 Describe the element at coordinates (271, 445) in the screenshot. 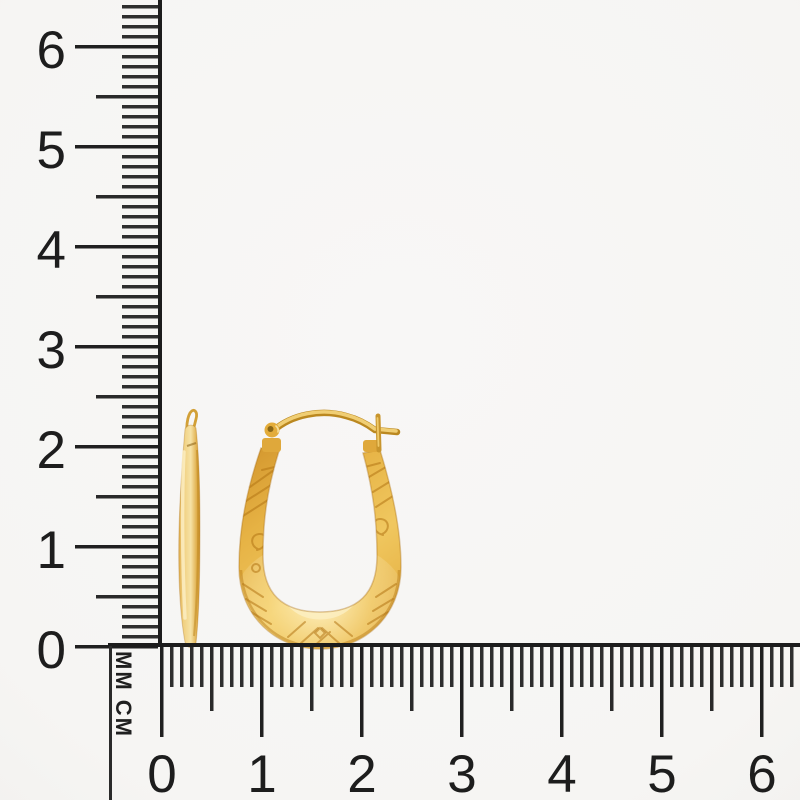

I see `left-tube-ferrule` at that location.